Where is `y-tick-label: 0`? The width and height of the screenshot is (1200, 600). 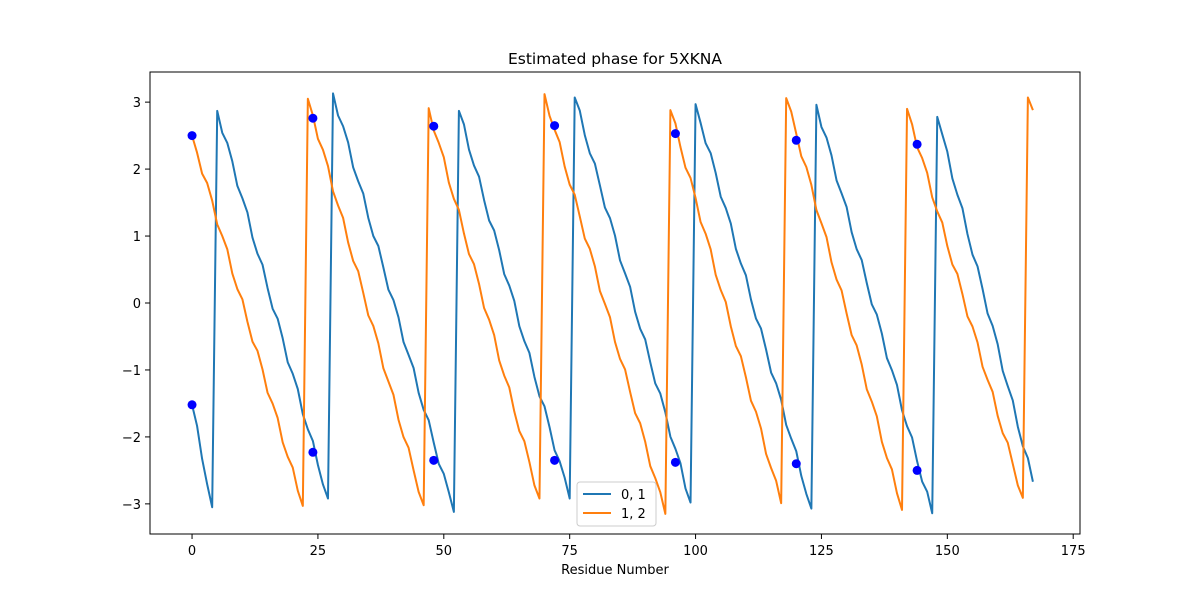 y-tick-label: 0 is located at coordinates (137, 304).